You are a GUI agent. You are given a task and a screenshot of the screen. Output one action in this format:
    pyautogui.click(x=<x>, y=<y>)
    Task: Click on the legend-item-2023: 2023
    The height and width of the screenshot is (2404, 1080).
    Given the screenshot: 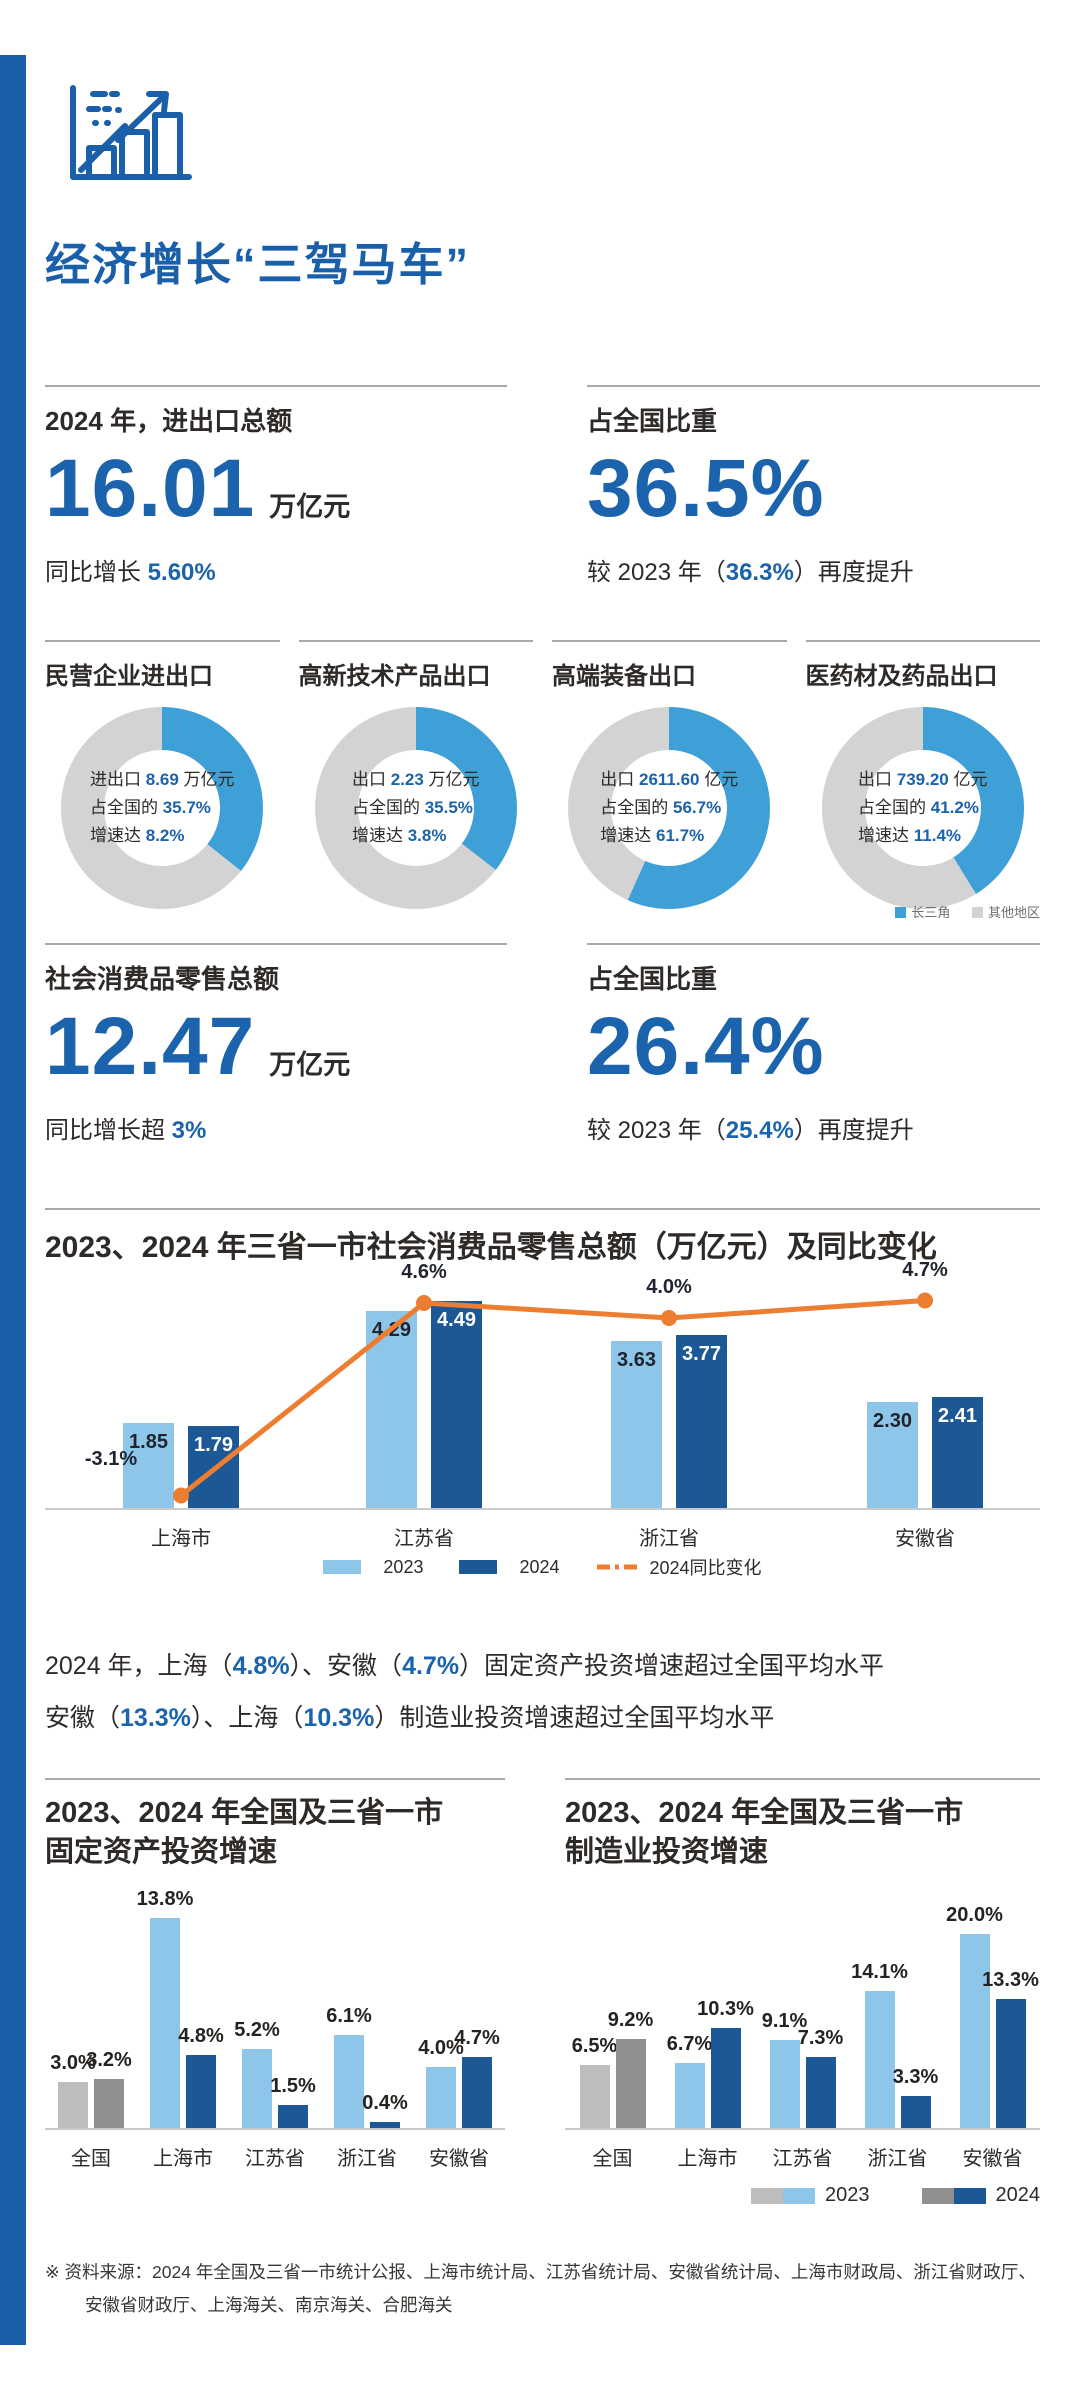 What is the action you would take?
    pyautogui.click(x=810, y=2195)
    